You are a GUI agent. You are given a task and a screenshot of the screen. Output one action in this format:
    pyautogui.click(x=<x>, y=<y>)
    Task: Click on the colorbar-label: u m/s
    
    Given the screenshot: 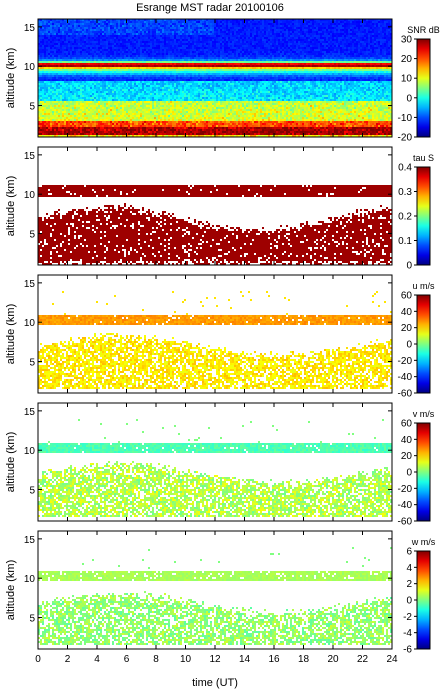 What is the action you would take?
    pyautogui.click(x=423, y=286)
    